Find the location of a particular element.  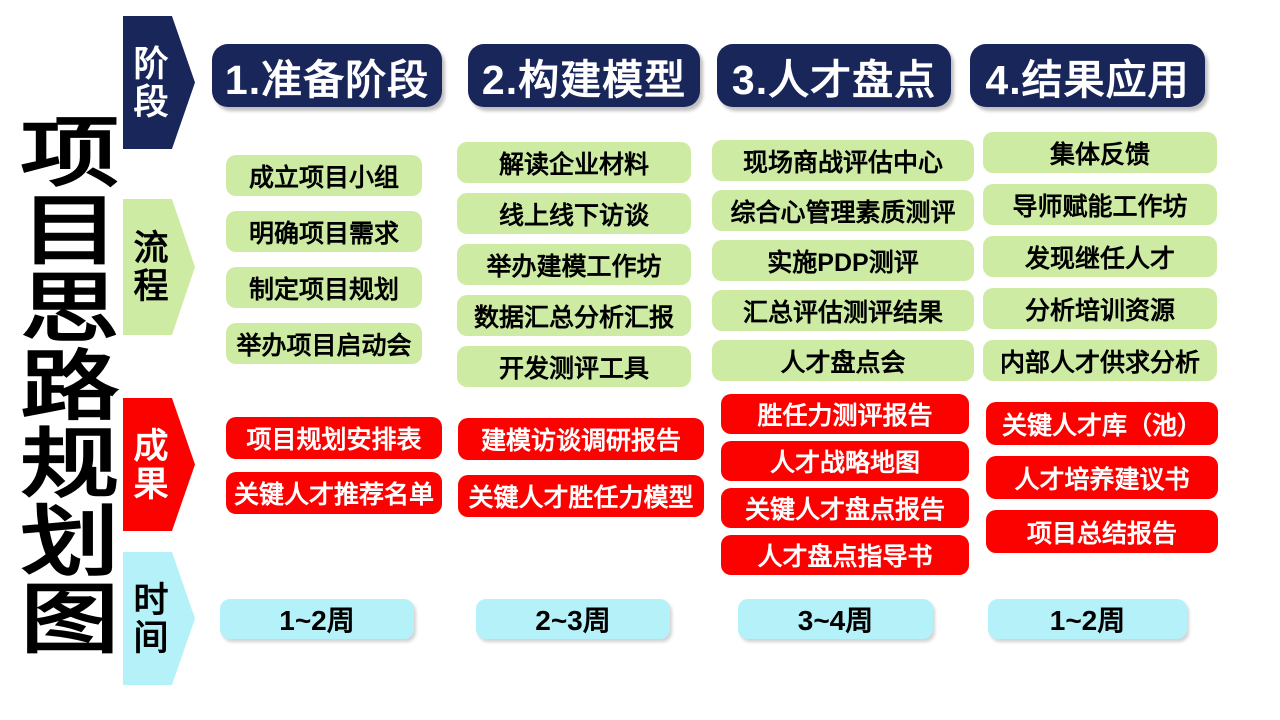

process-step: 导师赋能工作坊 is located at coordinates (1100, 204).